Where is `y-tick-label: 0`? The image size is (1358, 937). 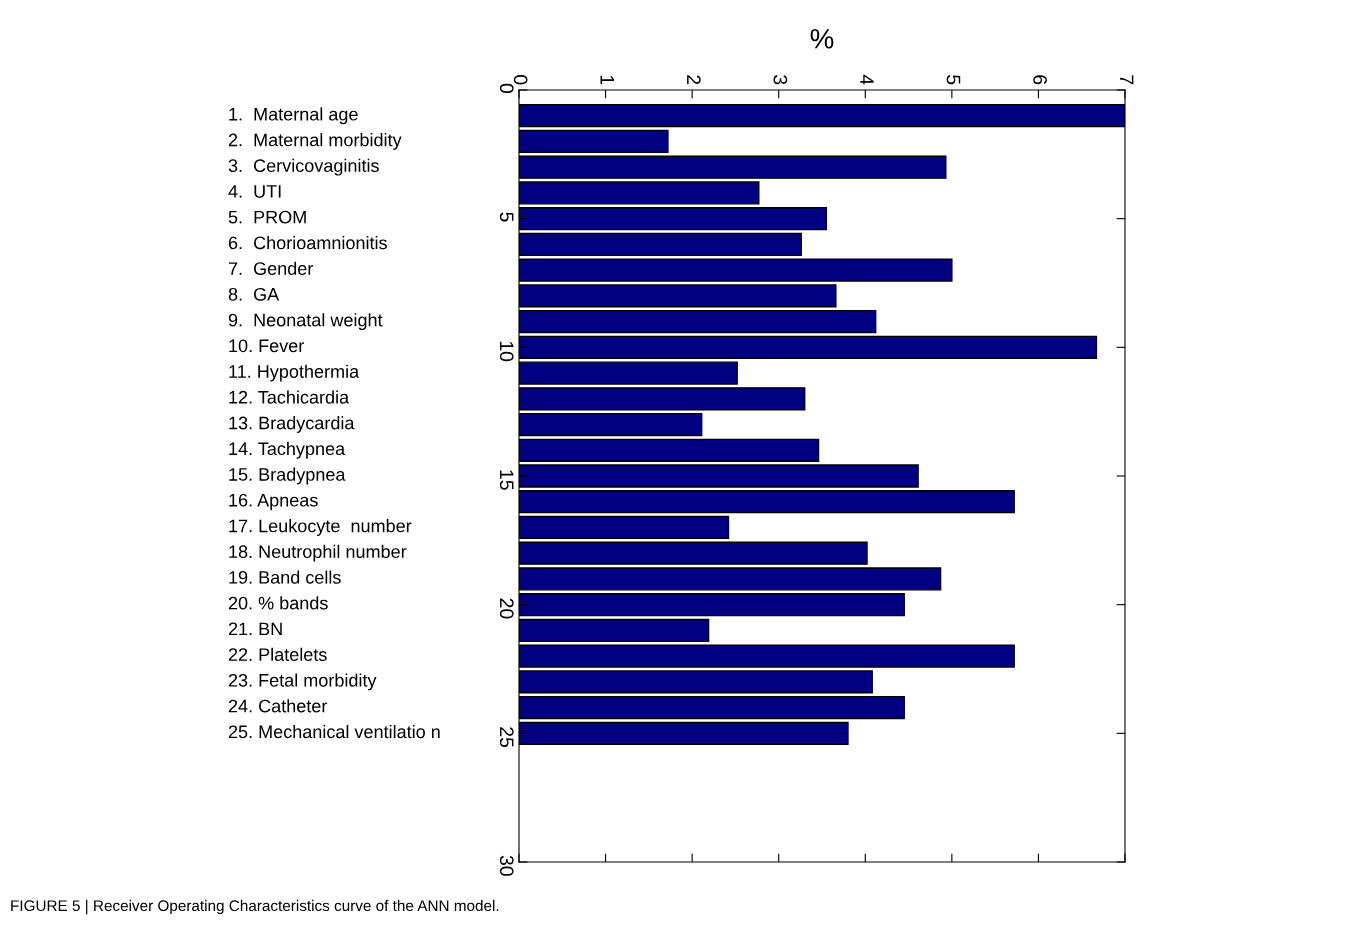 y-tick-label: 0 is located at coordinates (506, 88).